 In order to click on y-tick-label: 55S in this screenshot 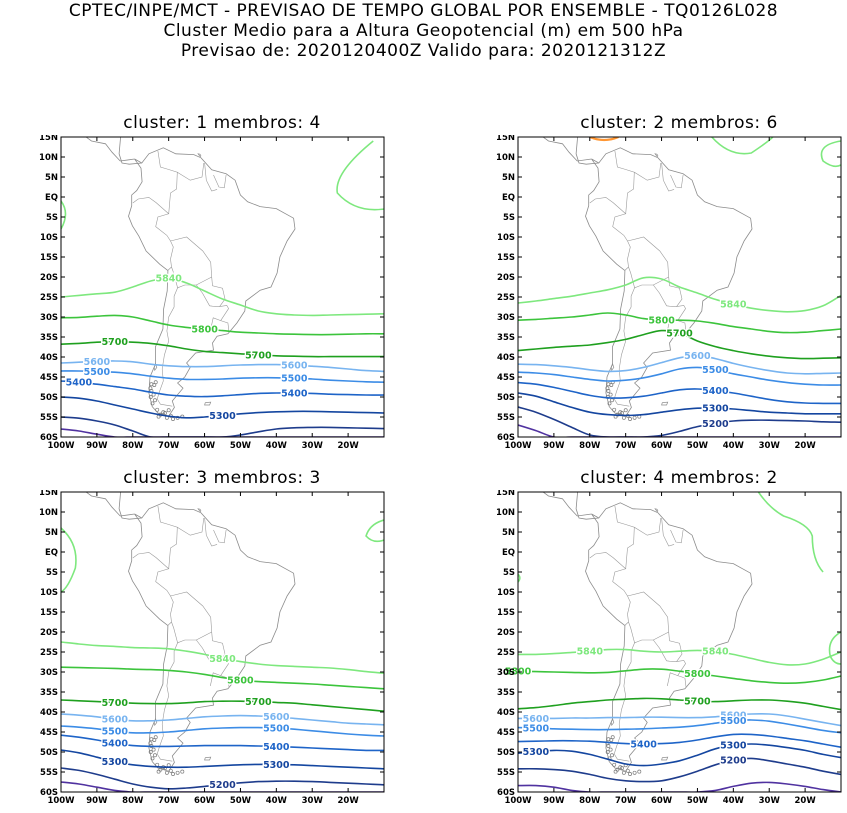, I will do `click(49, 418)`.